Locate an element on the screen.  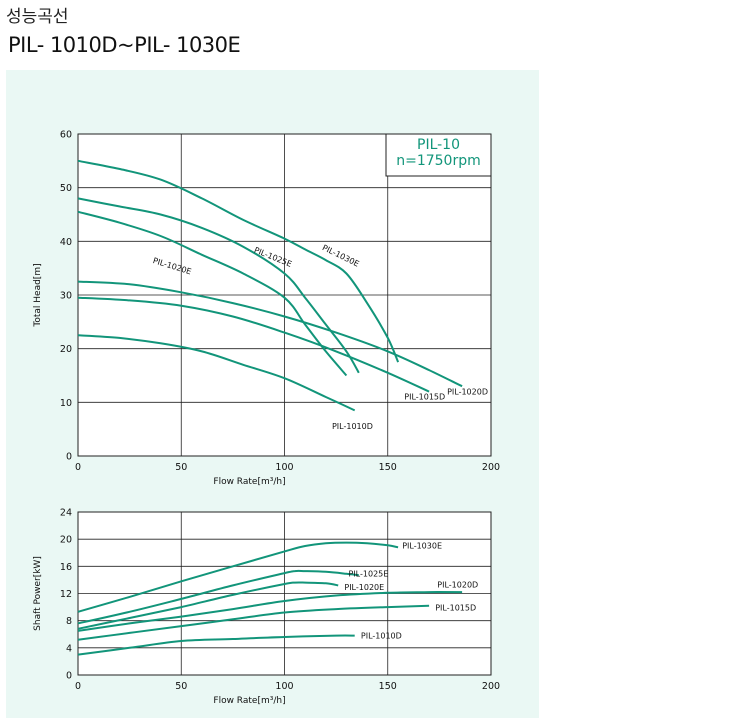
y-tick-label: 40 is located at coordinates (66, 242).